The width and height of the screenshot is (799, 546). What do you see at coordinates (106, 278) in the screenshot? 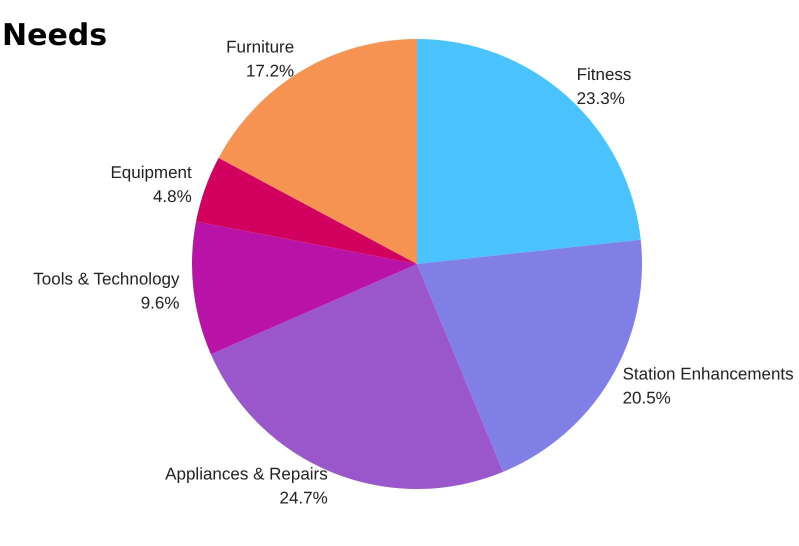
I see `slice-label: Tools & Technology` at bounding box center [106, 278].